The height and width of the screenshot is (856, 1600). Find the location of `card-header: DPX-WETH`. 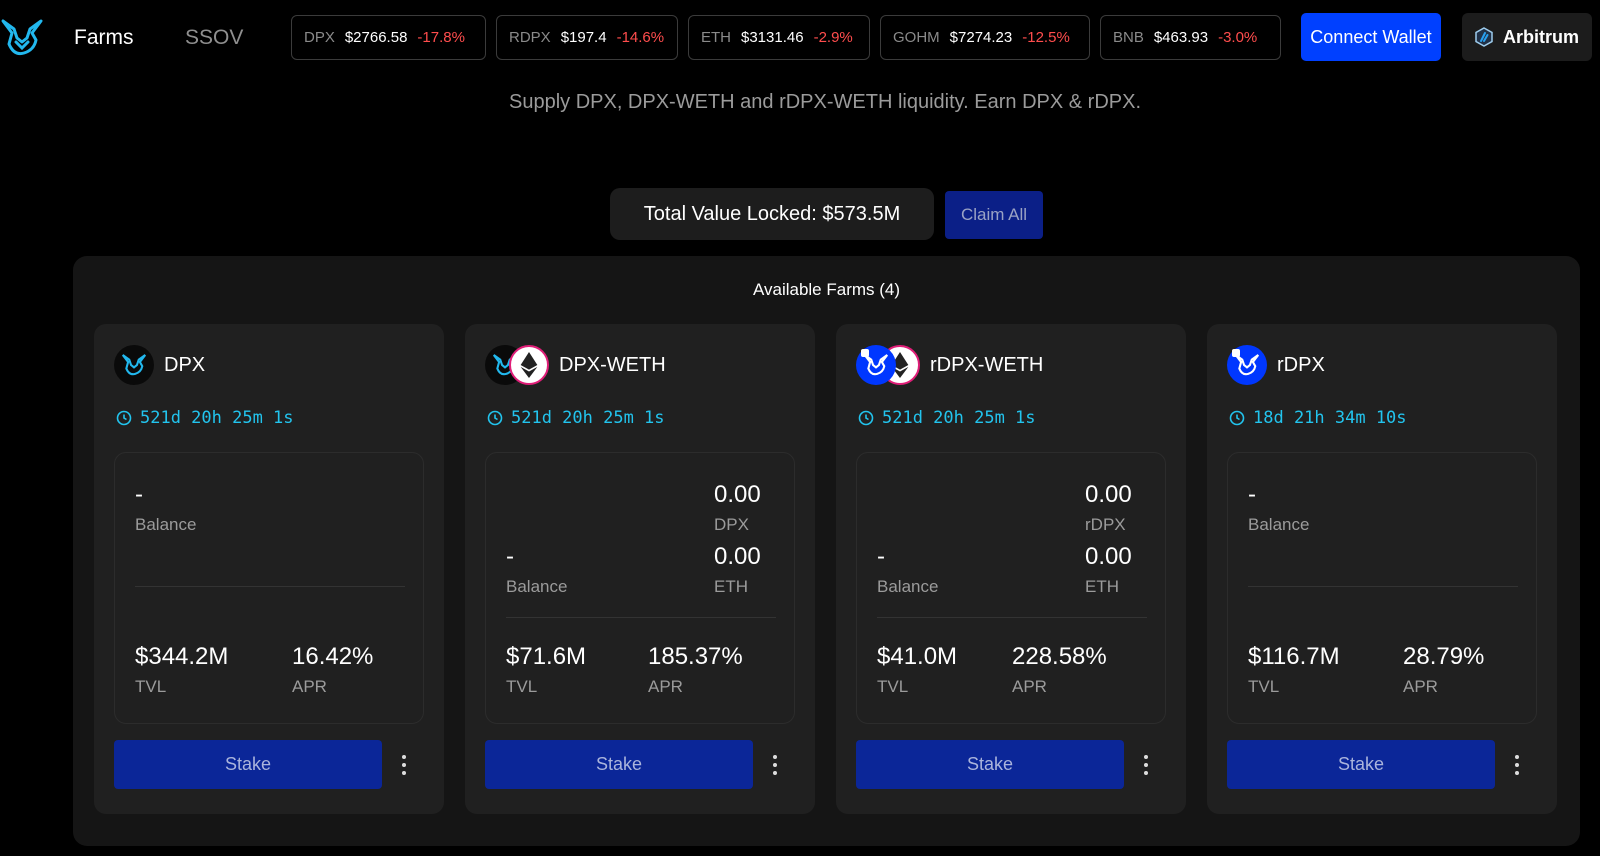

card-header: DPX-WETH is located at coordinates (575, 365).